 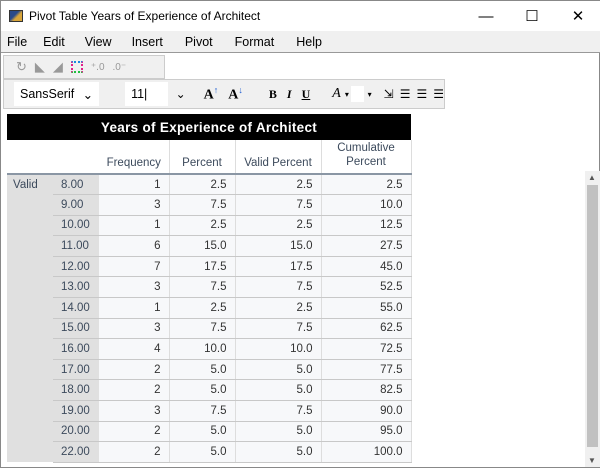 I want to click on decrease-decimal-icon: .0⁻, so click(x=119, y=67).